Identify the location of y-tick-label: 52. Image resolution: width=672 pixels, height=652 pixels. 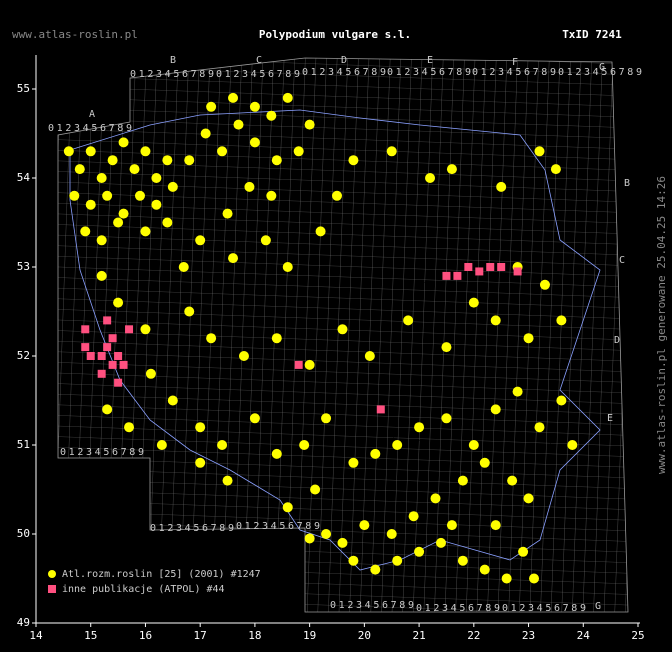
(23, 355).